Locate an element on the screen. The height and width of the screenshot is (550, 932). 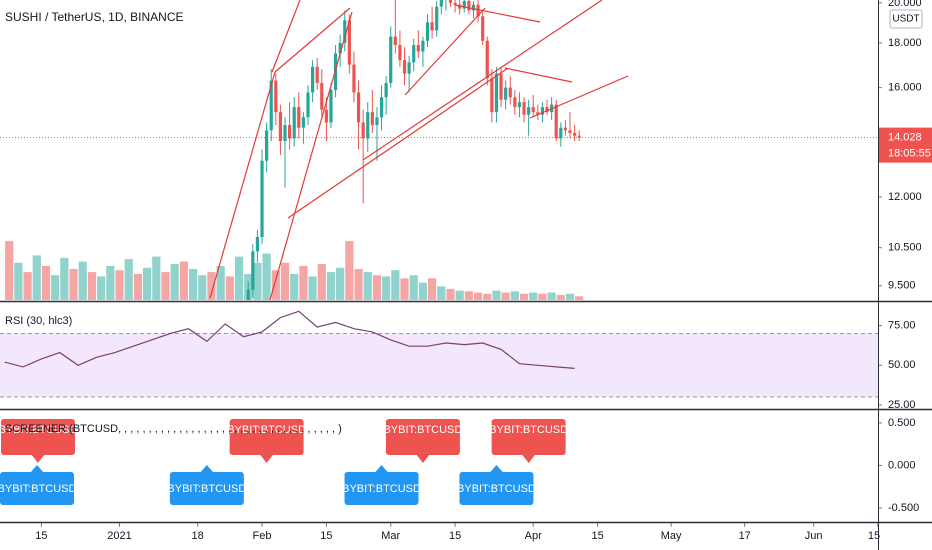
y-tick-label: -0.500 is located at coordinates (903, 508).